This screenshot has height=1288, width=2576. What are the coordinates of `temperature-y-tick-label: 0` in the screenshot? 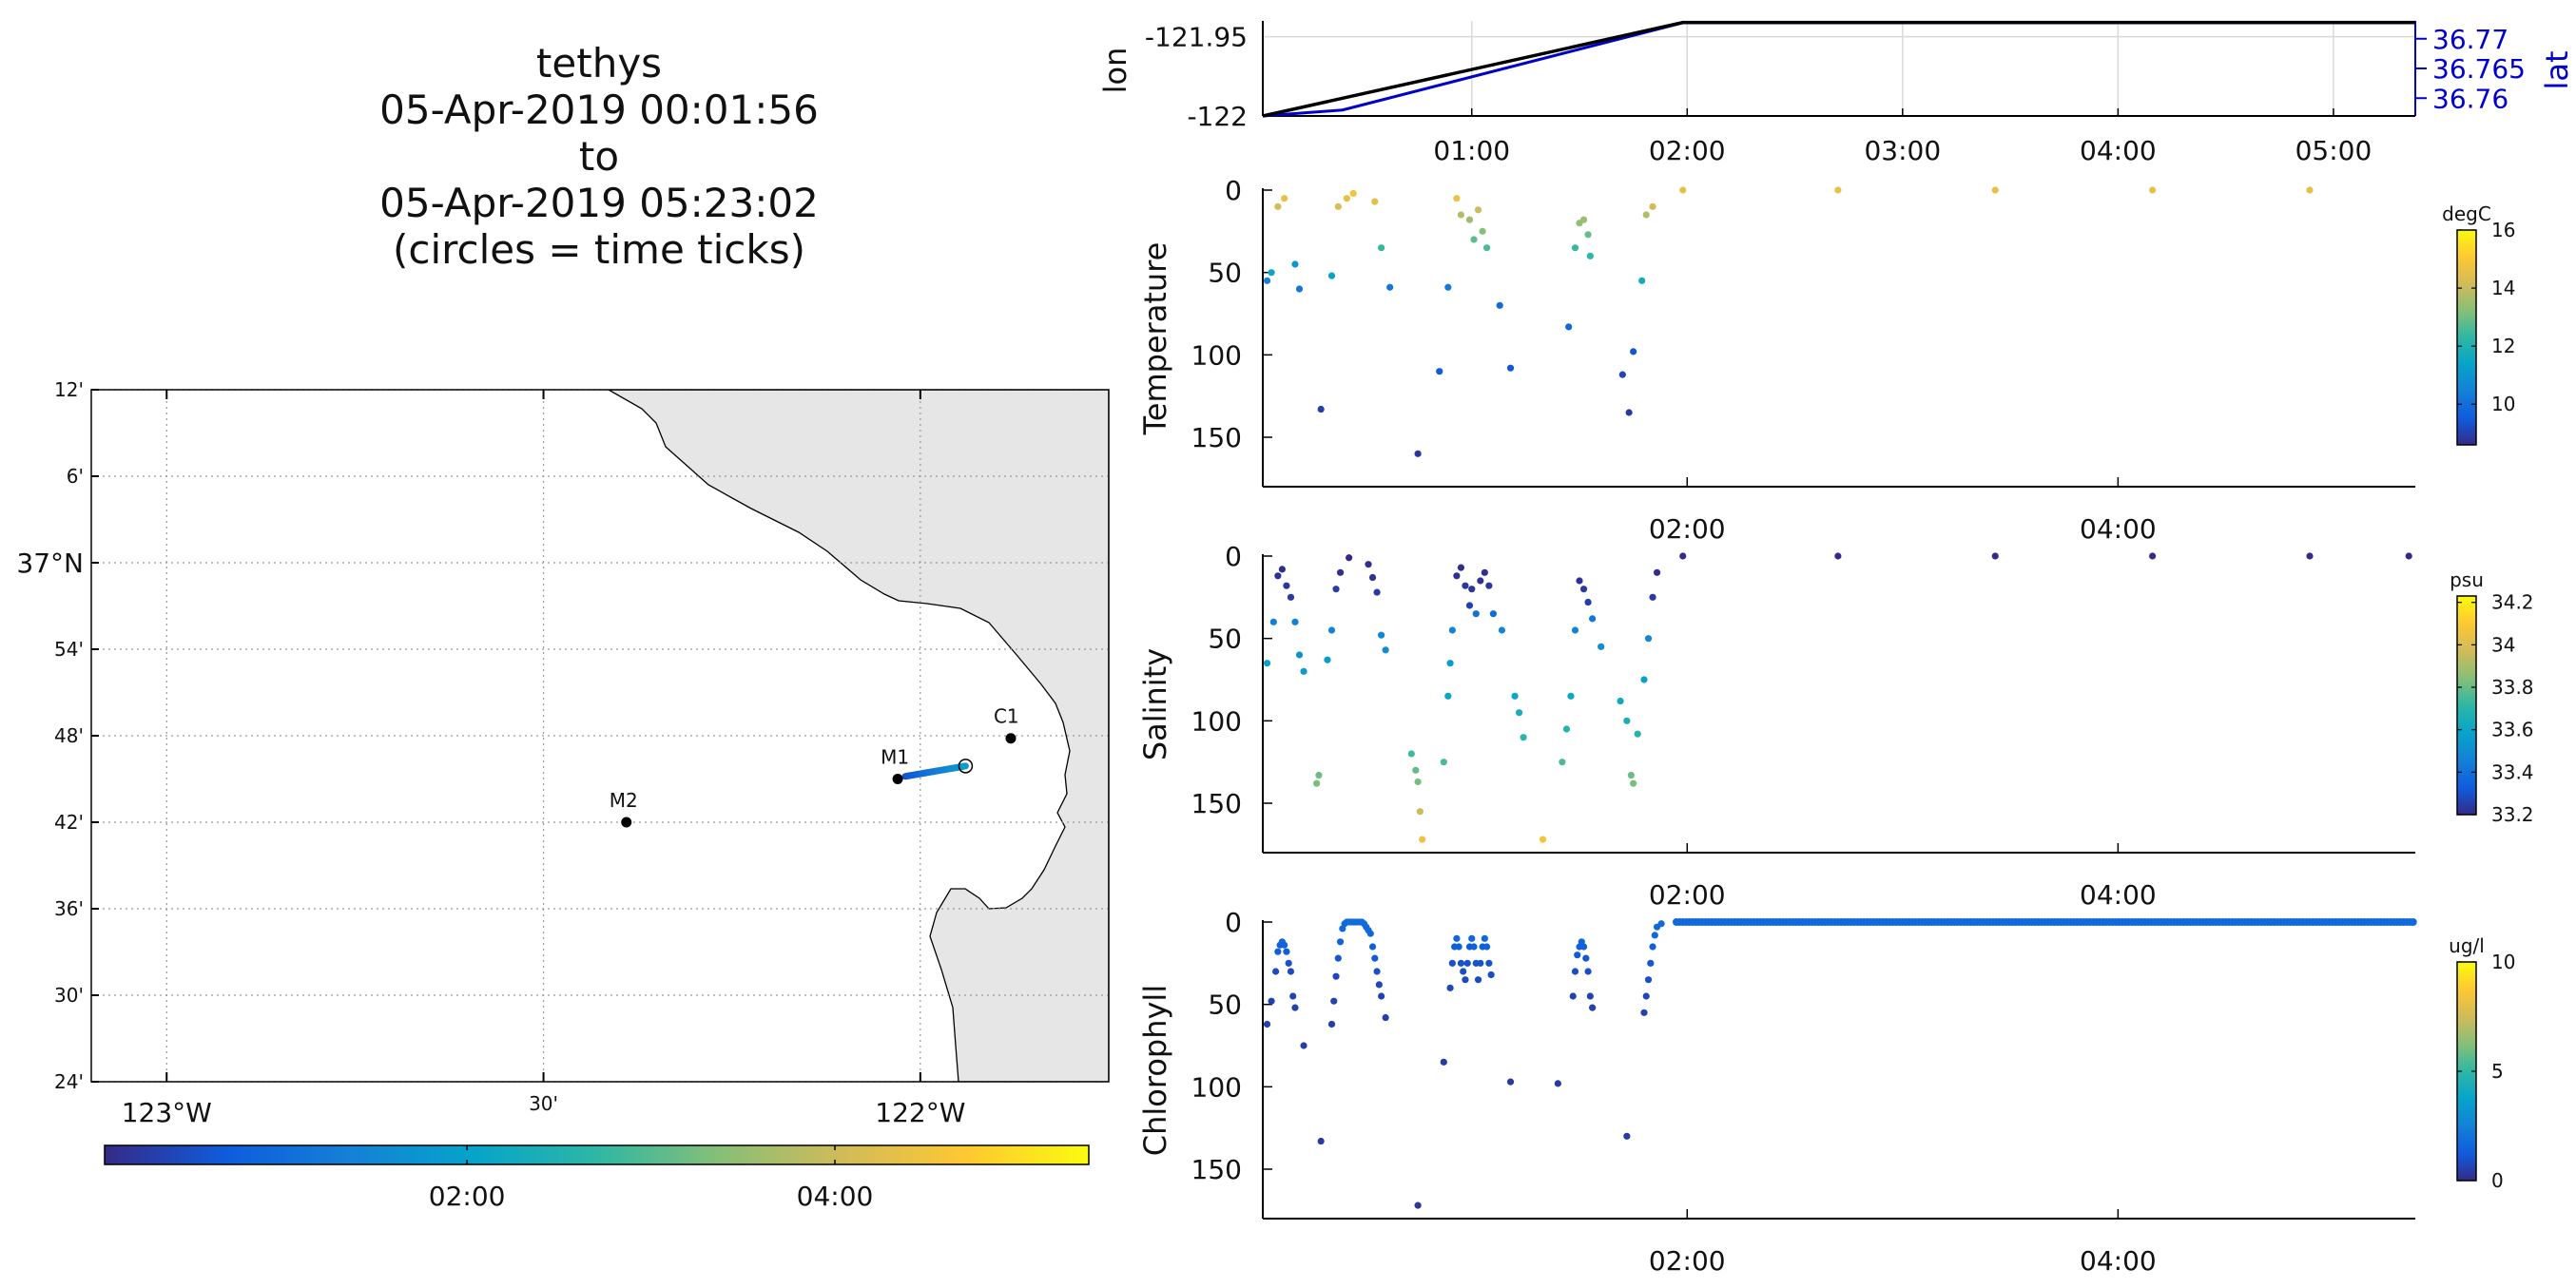 It's located at (1233, 190).